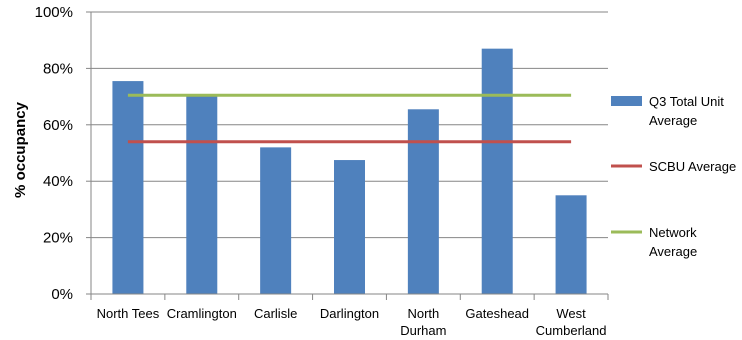 The width and height of the screenshot is (742, 340). What do you see at coordinates (626, 101) in the screenshot?
I see `legend-swatch` at bounding box center [626, 101].